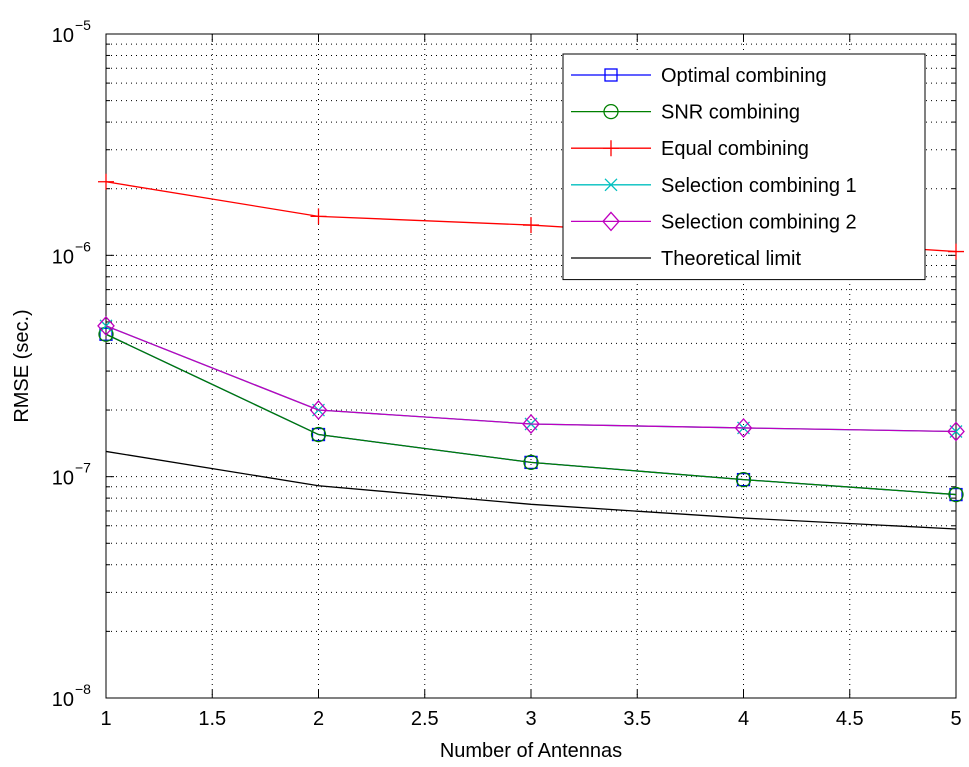 The width and height of the screenshot is (969, 767). What do you see at coordinates (318, 719) in the screenshot?
I see `x-tick-label: 2` at bounding box center [318, 719].